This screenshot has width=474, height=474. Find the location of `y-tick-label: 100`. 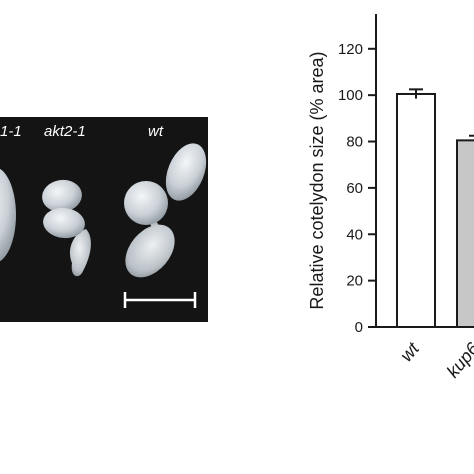

y-tick-label: 100 is located at coordinates (350, 95).